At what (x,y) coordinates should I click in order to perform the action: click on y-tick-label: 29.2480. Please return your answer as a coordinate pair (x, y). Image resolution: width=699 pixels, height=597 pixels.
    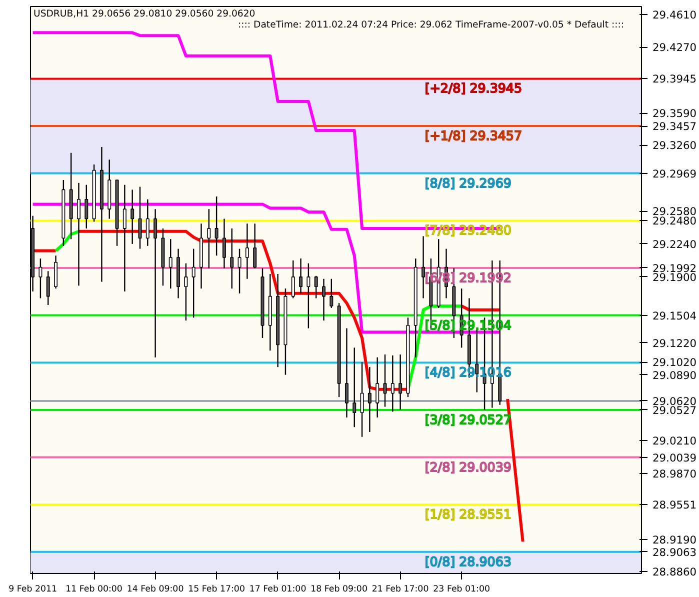
    Looking at the image, I should click on (674, 221).